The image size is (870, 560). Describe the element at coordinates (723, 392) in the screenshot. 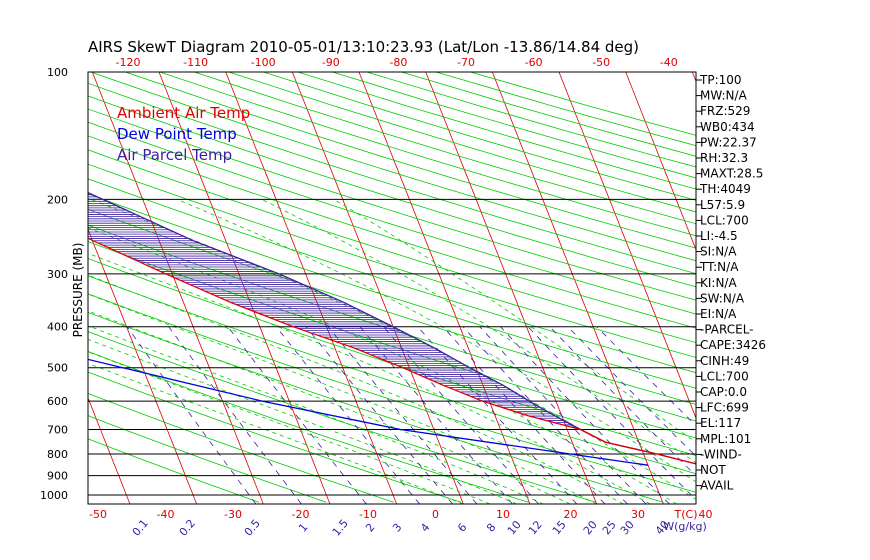

I see `index-label: CAP:0.0` at that location.